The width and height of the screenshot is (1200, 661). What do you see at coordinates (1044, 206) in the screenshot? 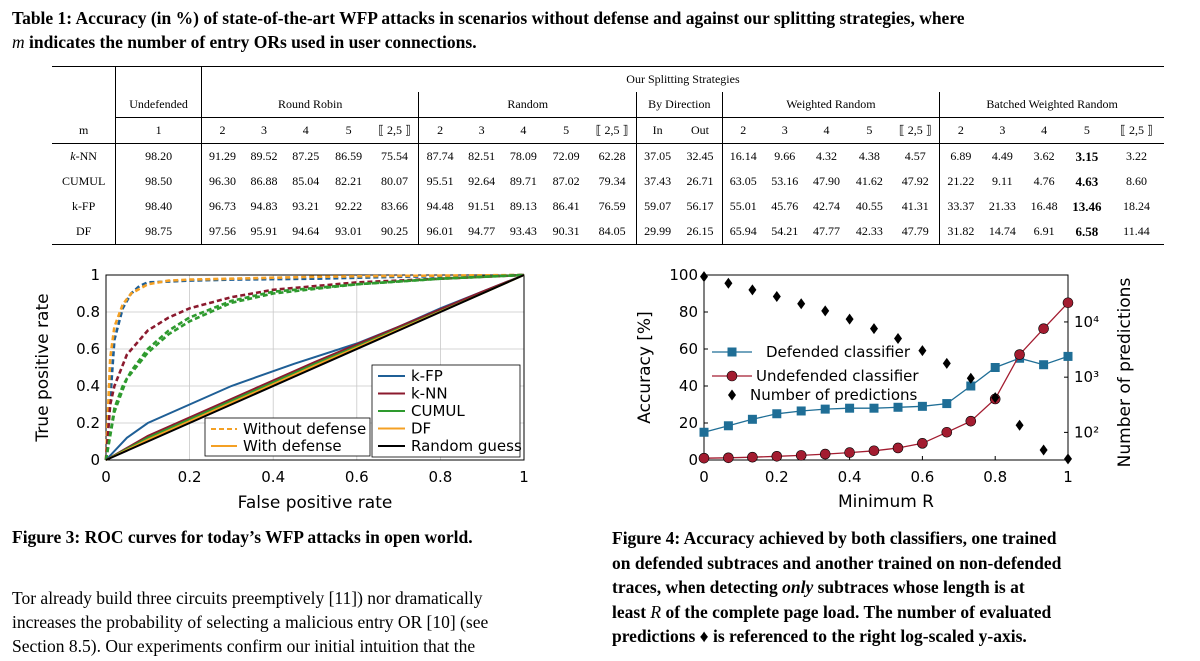
I see `data-cell: 16.48` at bounding box center [1044, 206].